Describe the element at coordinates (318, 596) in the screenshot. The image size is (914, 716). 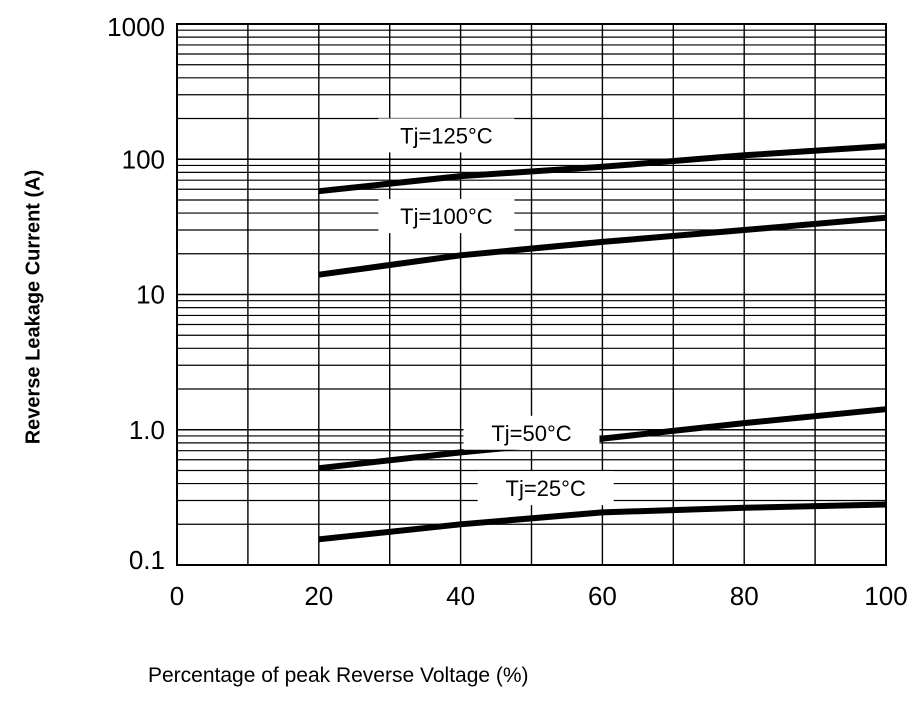
I see `x-tick-label: 20` at that location.